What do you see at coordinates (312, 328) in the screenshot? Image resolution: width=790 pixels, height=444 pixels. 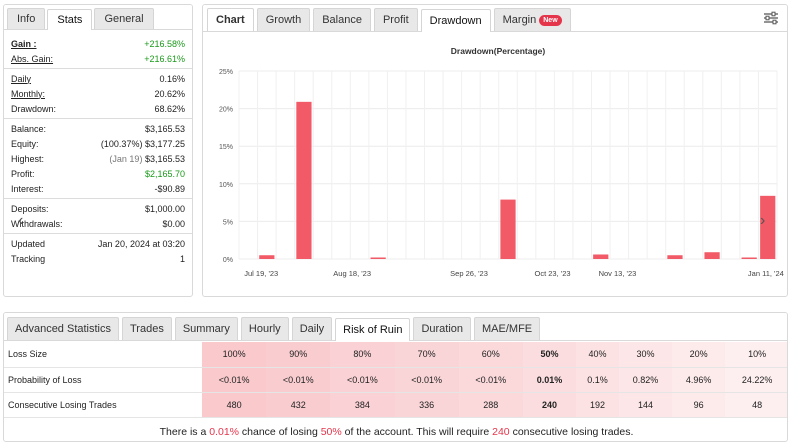 I see `tab-daily: Daily` at bounding box center [312, 328].